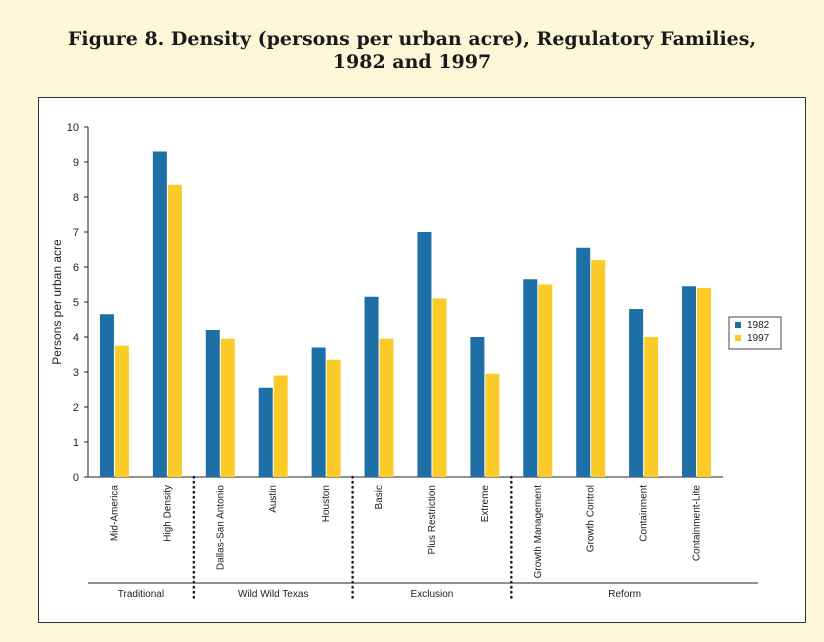 This screenshot has height=642, width=824. What do you see at coordinates (273, 499) in the screenshot?
I see `x-tick-label: Austin` at bounding box center [273, 499].